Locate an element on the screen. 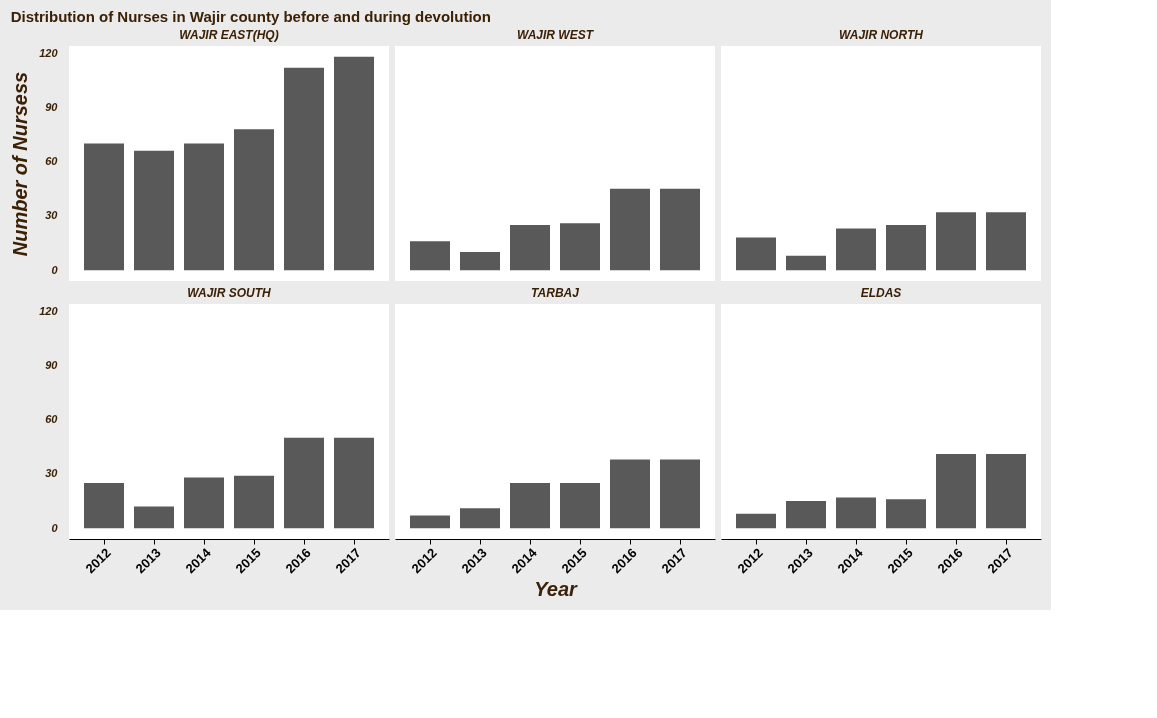 The image size is (1157, 718). y-axis-title: Number of Nursess is located at coordinates (20, 164).